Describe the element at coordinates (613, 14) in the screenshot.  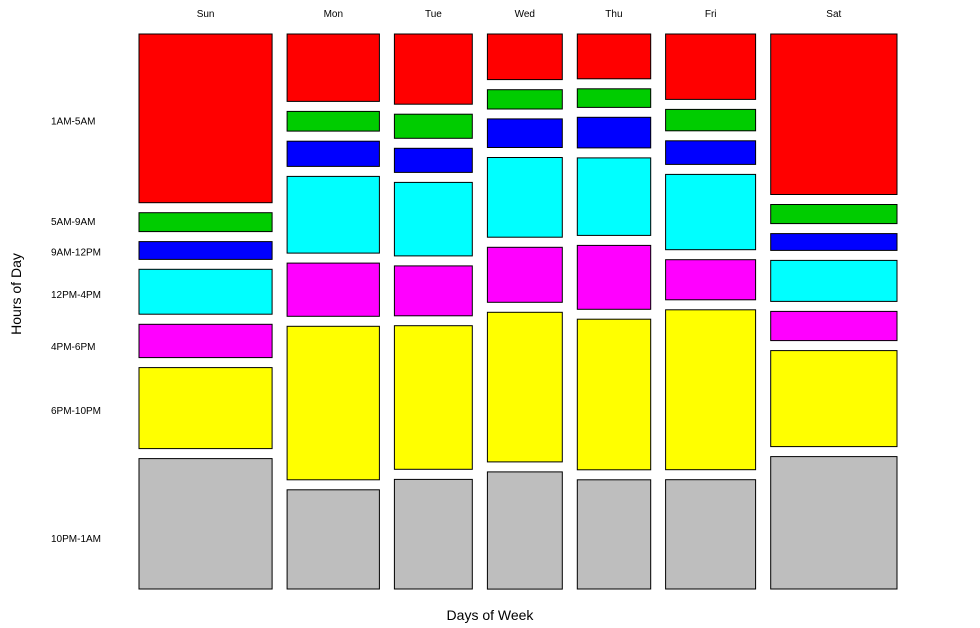
I see `column-label-thu: Thu` at that location.